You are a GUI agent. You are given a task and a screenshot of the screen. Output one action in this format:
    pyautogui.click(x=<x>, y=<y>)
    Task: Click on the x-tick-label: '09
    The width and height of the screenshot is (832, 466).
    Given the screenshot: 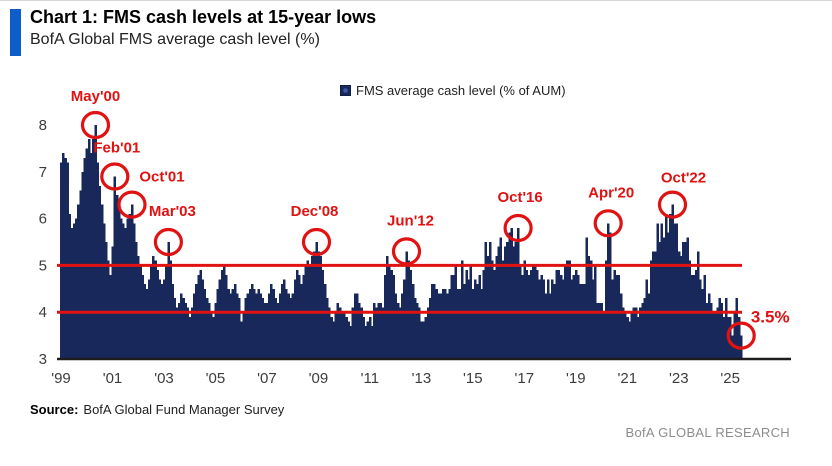 What is the action you would take?
    pyautogui.click(x=319, y=378)
    